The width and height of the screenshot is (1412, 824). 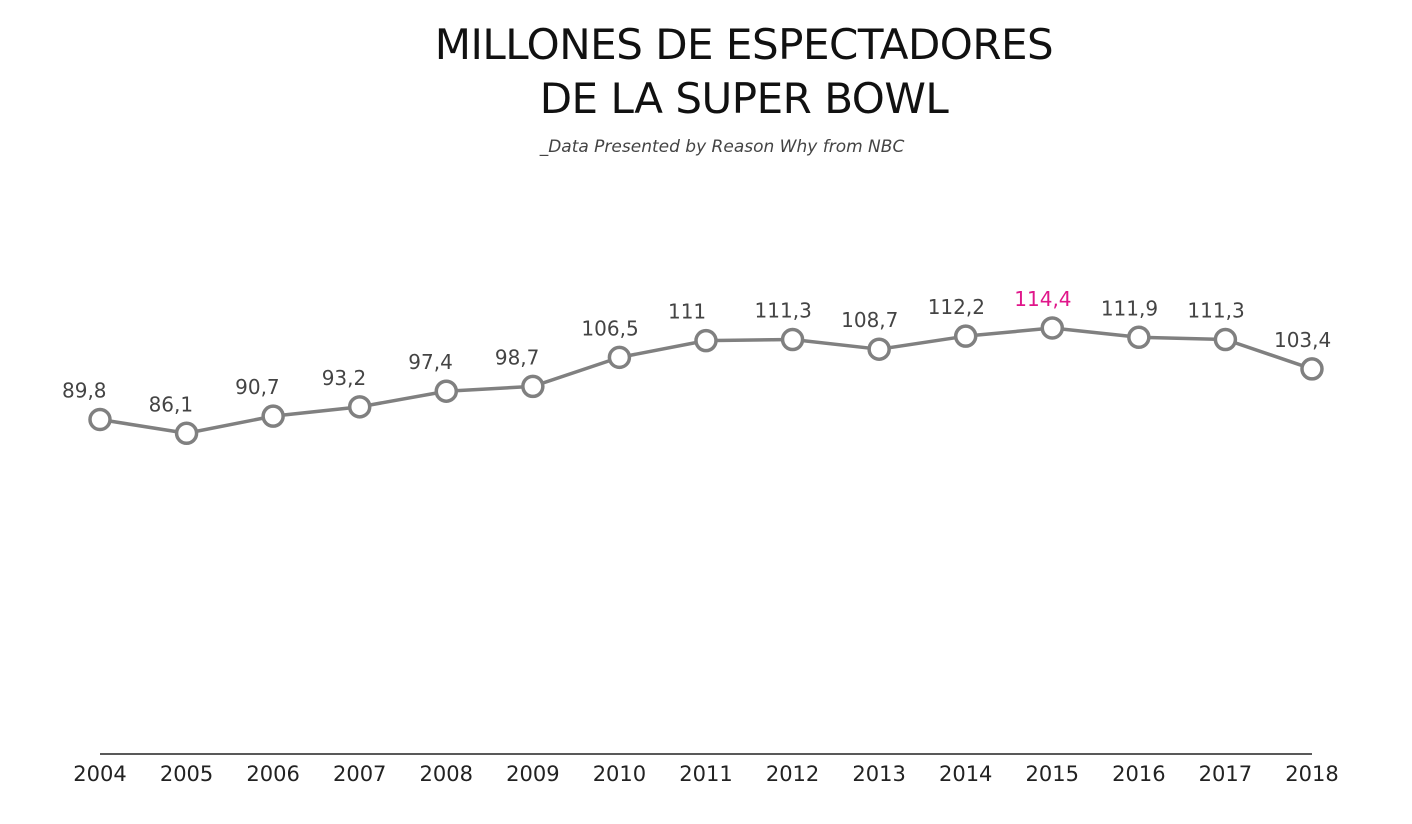 What do you see at coordinates (171, 404) in the screenshot?
I see `data-label-2005: 86,1` at bounding box center [171, 404].